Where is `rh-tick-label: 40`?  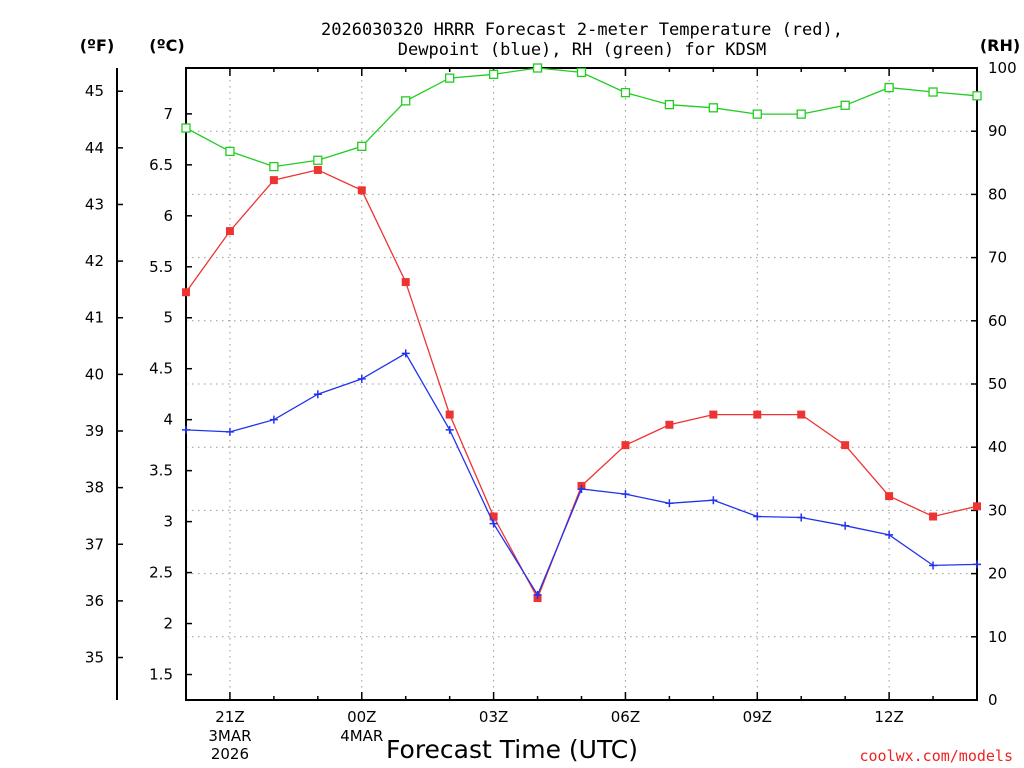 rh-tick-label: 40 is located at coordinates (997, 447).